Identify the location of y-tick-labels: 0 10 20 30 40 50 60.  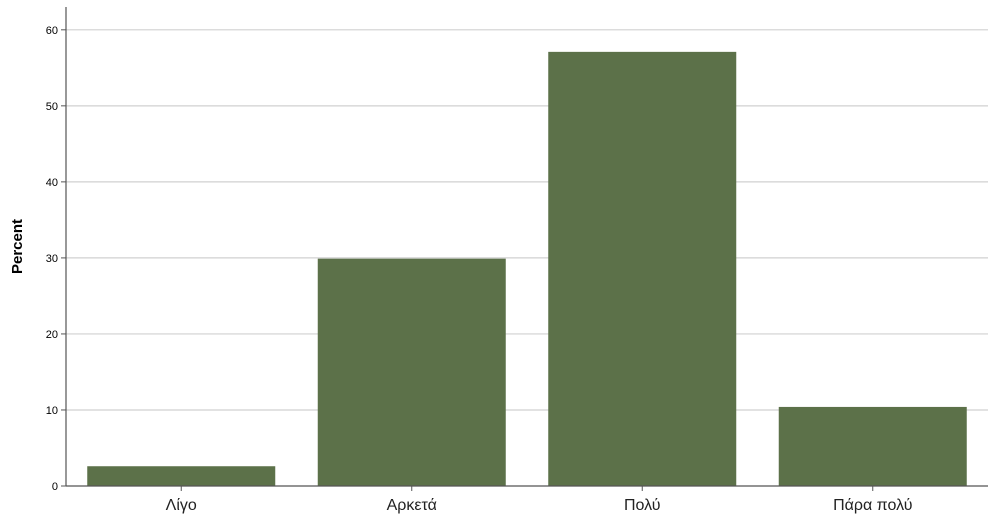
(56, 259).